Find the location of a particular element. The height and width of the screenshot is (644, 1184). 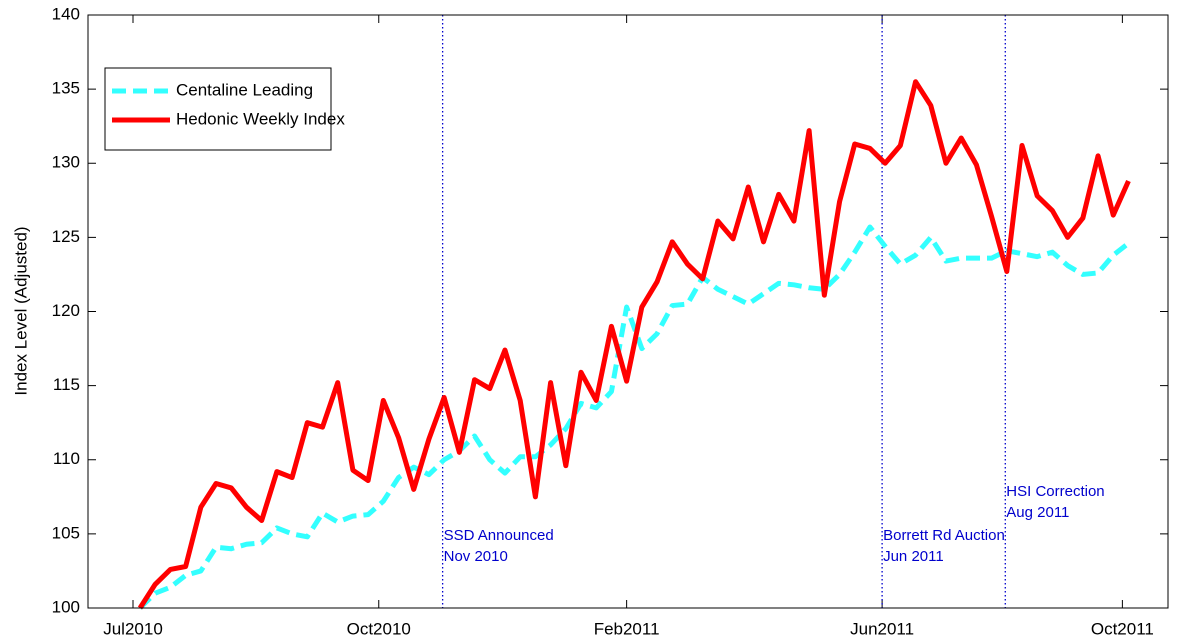

y-tick-label: 125 is located at coordinates (66, 236).